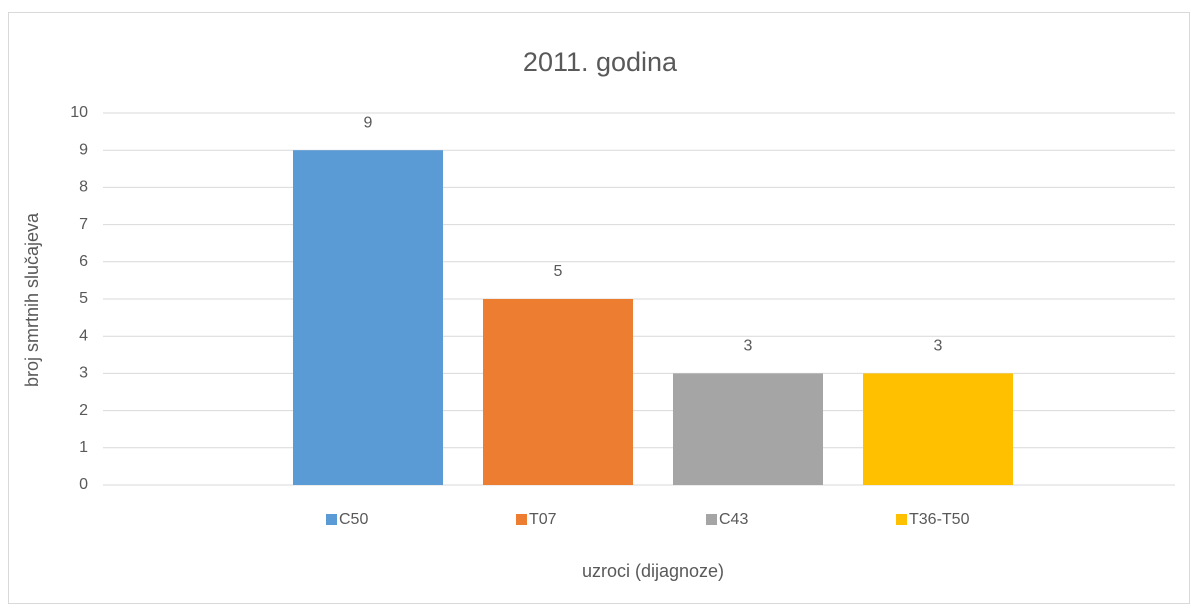 This screenshot has height=608, width=1195. I want to click on y-tick-label: 9, so click(83, 149).